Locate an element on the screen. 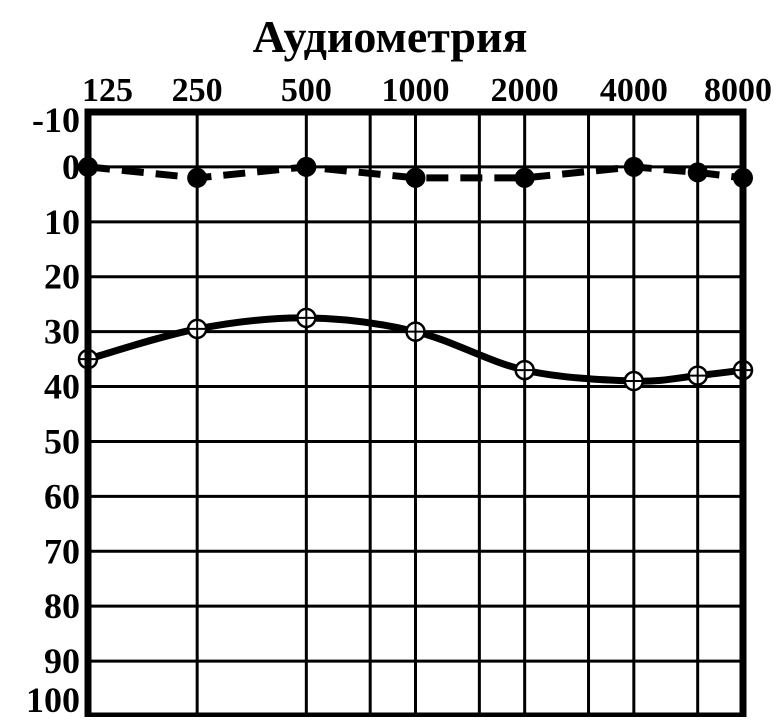  x-tick-label: 2000 is located at coordinates (525, 90).